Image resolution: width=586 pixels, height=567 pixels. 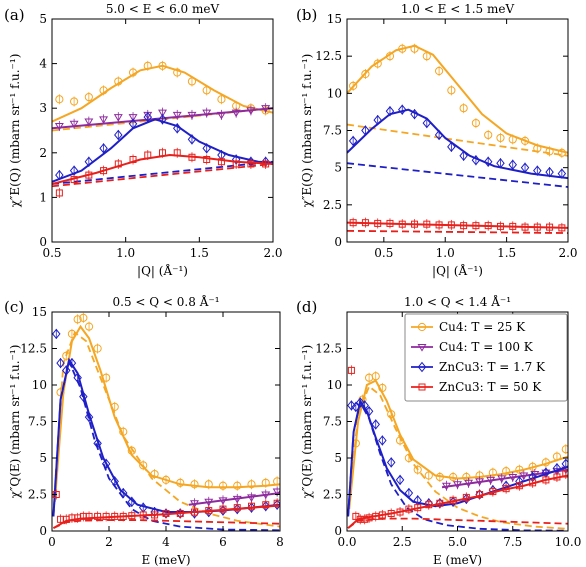 What do you see at coordinates (166, 542) in the screenshot?
I see `x-tick-label: 4` at bounding box center [166, 542].